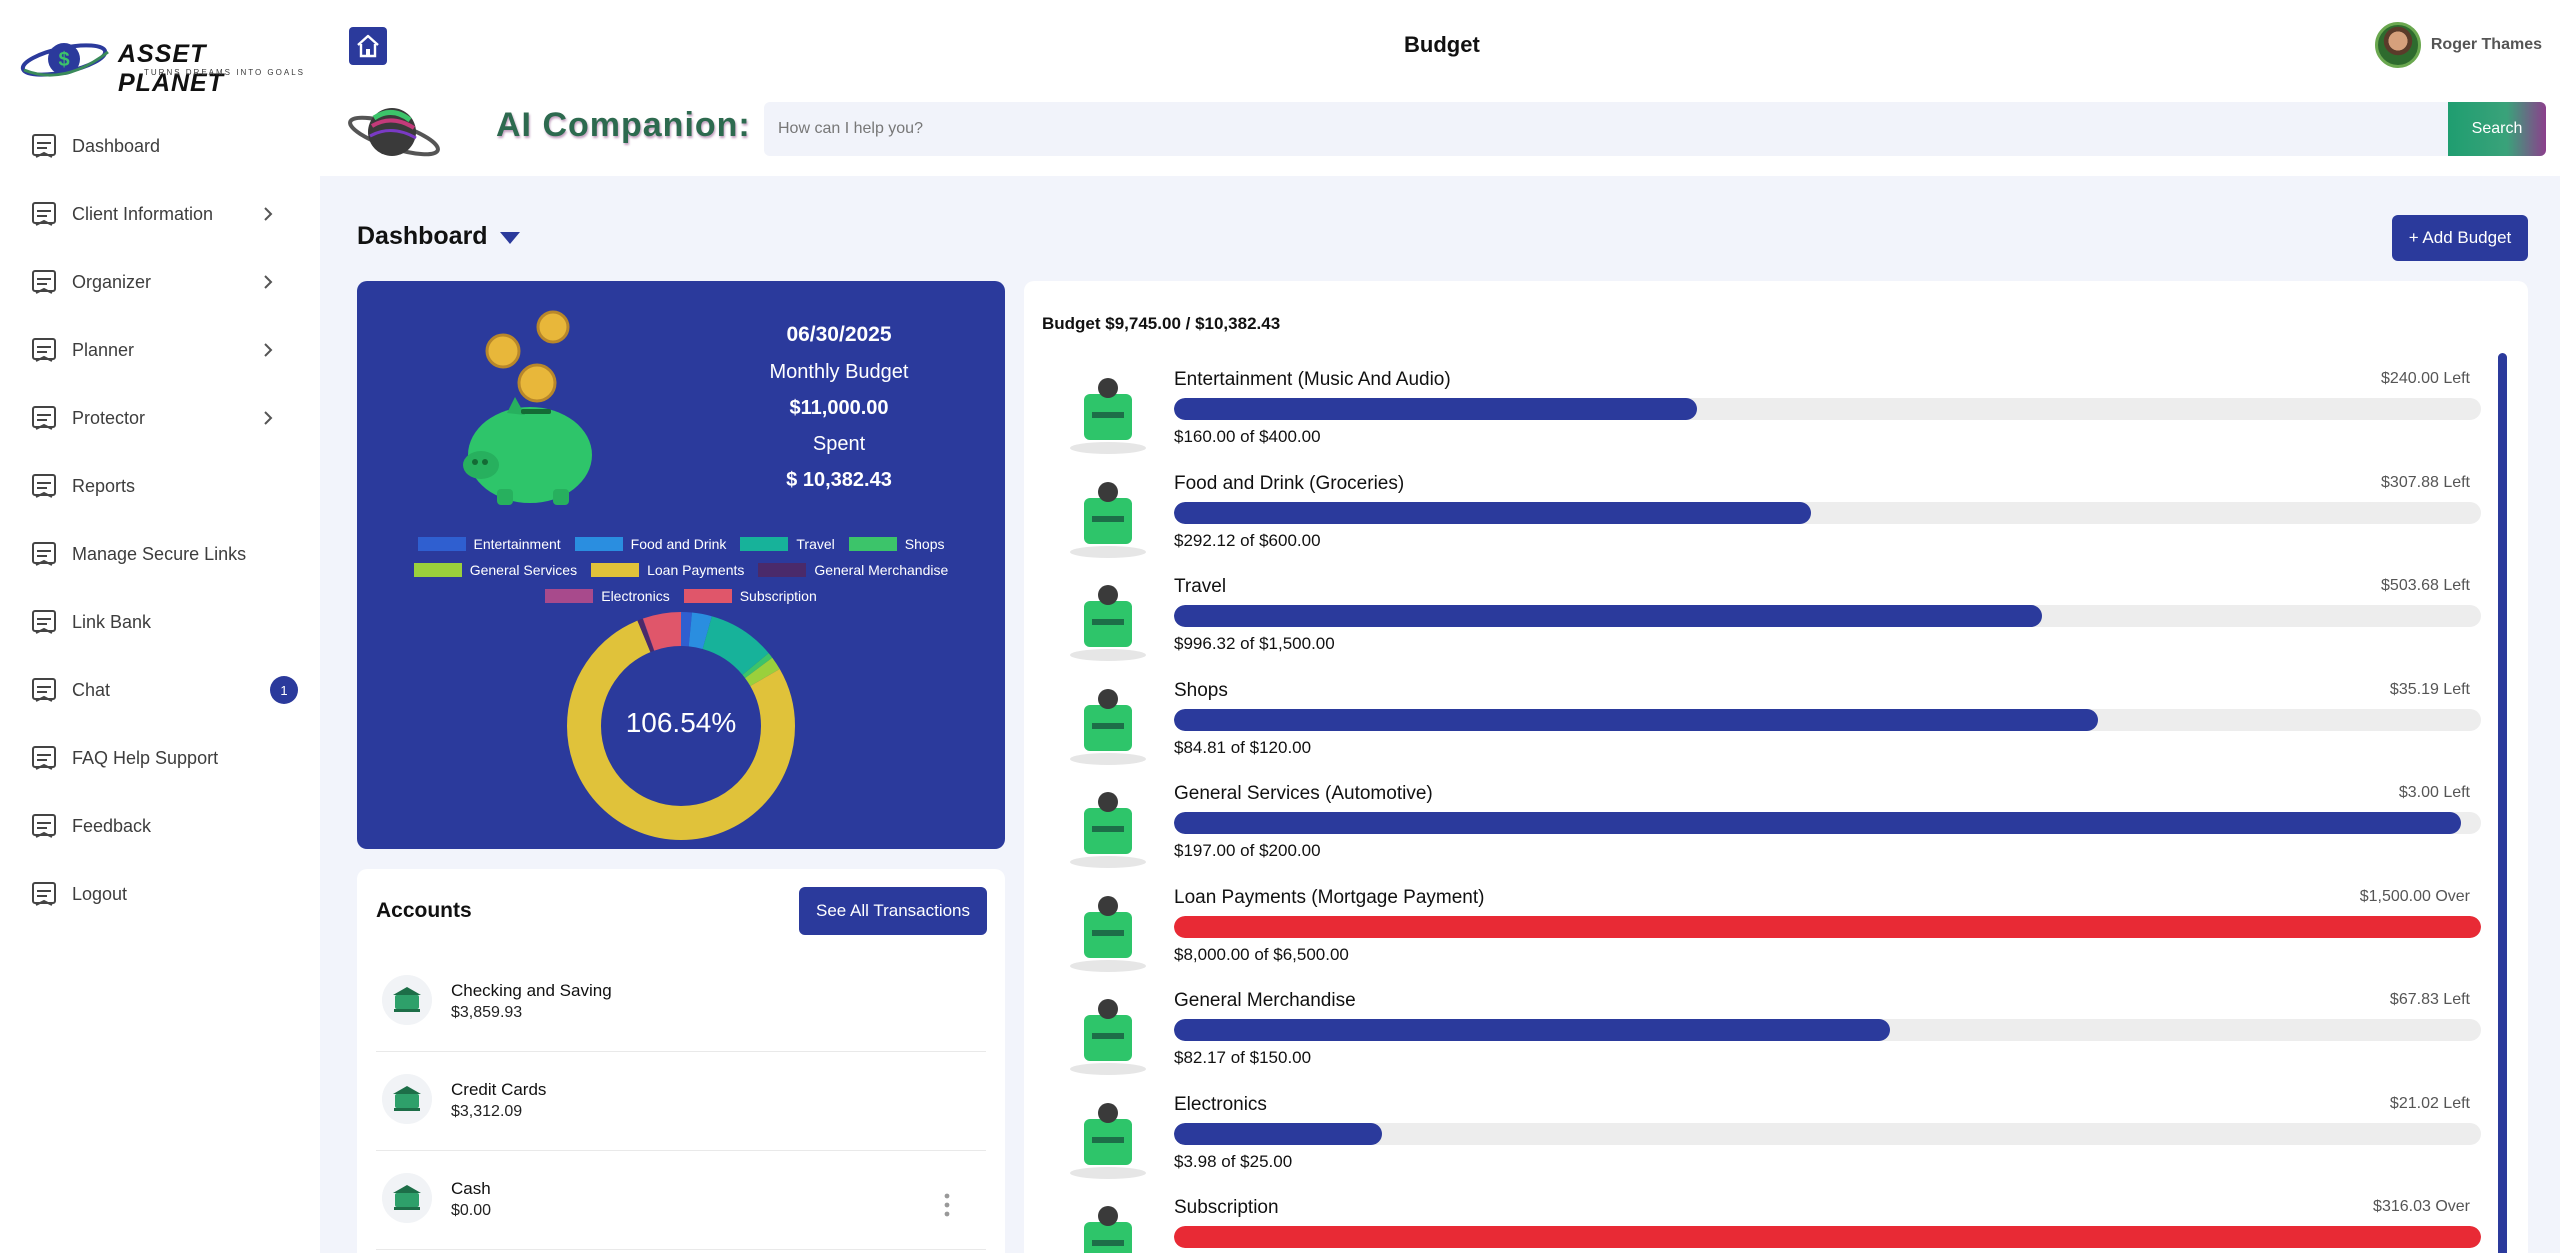  Describe the element at coordinates (896, 544) in the screenshot. I see `legend-item: Shops` at that location.